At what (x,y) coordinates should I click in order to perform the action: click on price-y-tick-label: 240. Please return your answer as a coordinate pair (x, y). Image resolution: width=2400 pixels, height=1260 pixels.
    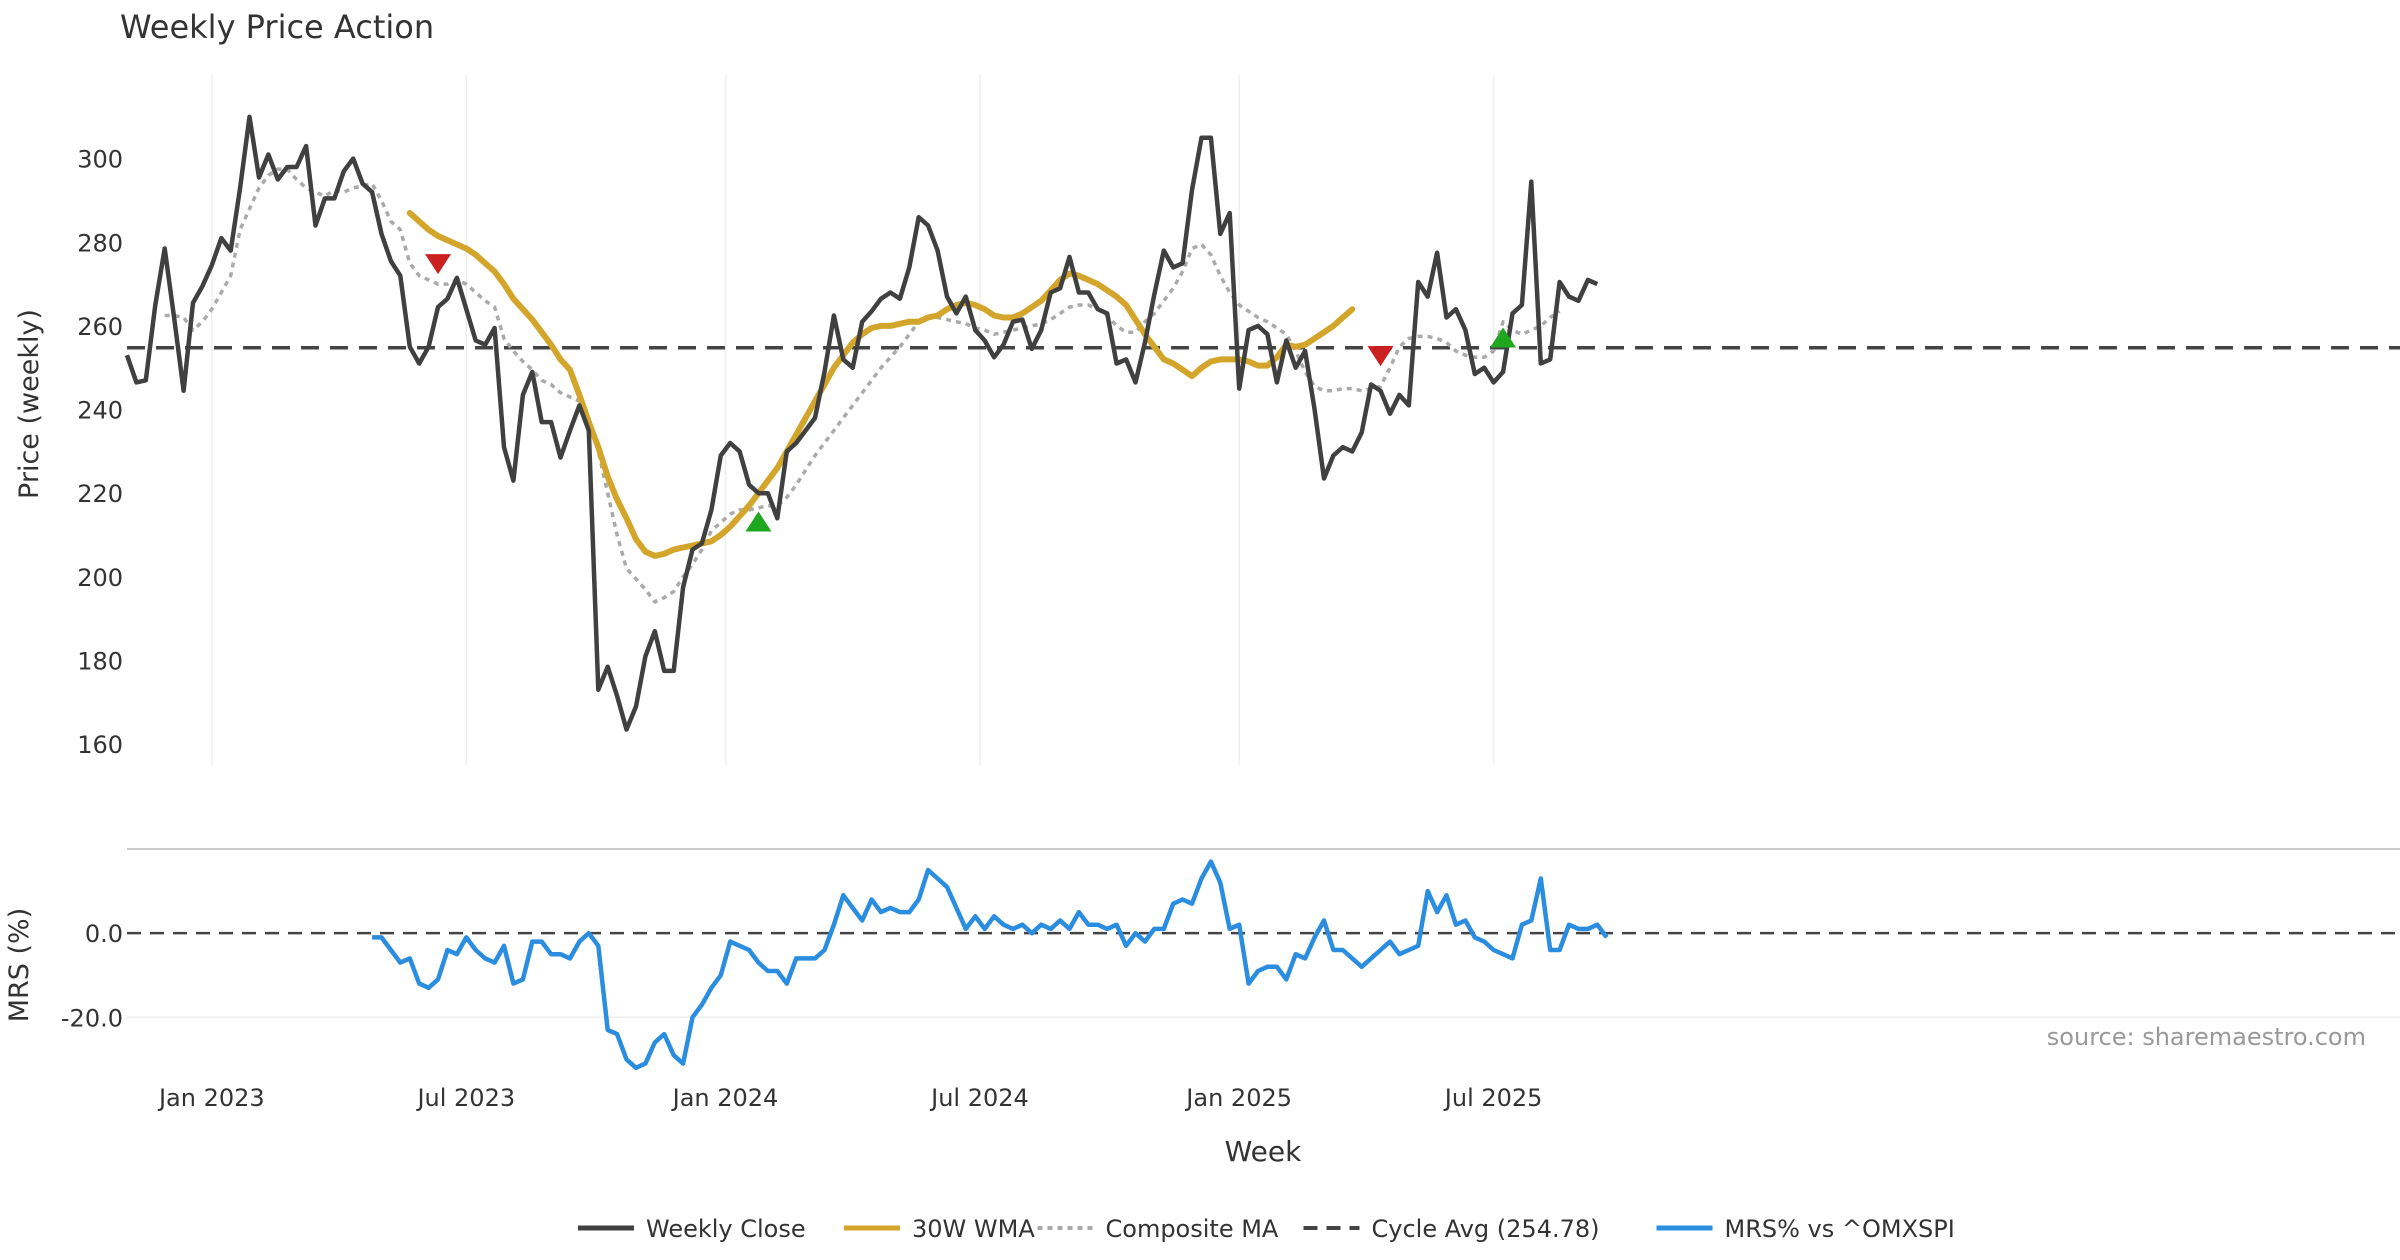
    Looking at the image, I should click on (100, 411).